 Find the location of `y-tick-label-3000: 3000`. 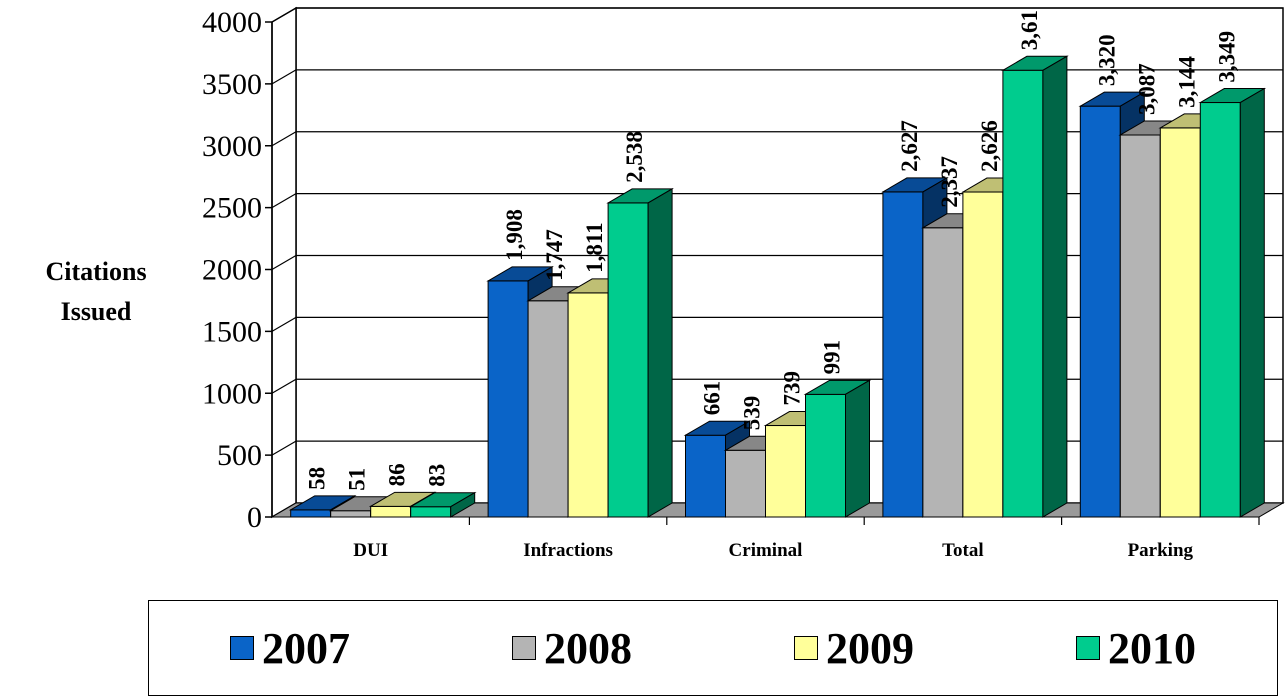

y-tick-label-3000: 3000 is located at coordinates (232, 146).